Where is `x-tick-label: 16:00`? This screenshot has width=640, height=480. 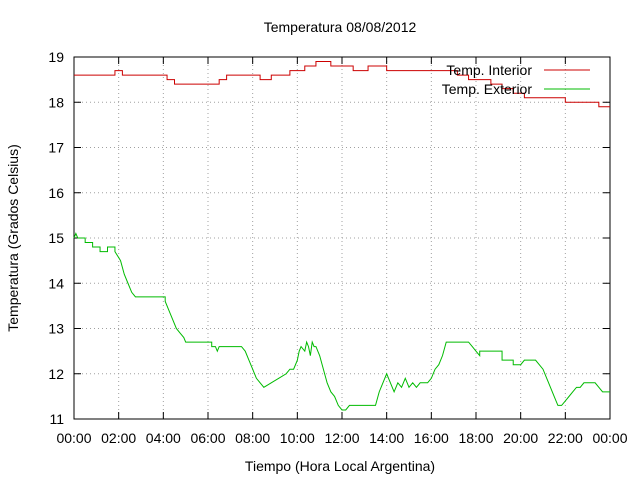 x-tick-label: 16:00 is located at coordinates (431, 438).